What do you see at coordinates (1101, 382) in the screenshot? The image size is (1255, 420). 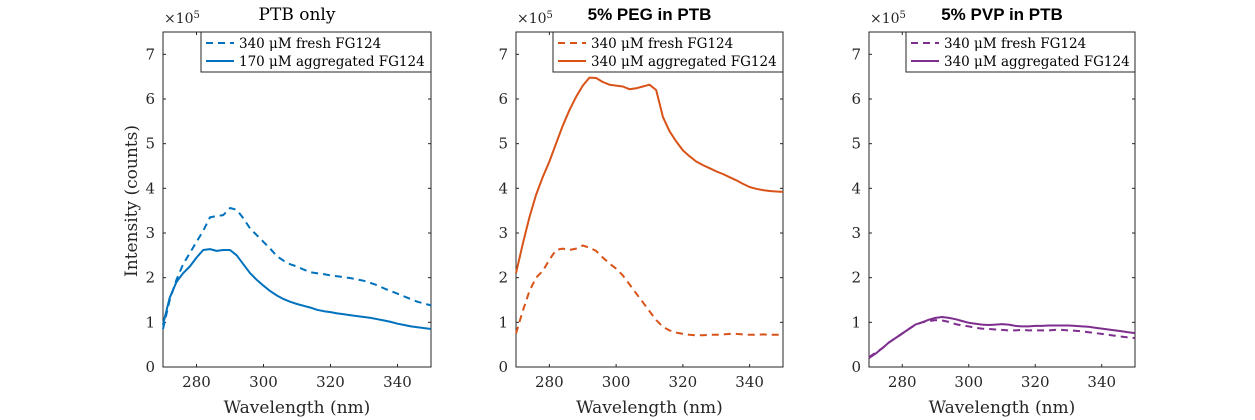 I see `panel-3-x-tick-label: 340` at bounding box center [1101, 382].